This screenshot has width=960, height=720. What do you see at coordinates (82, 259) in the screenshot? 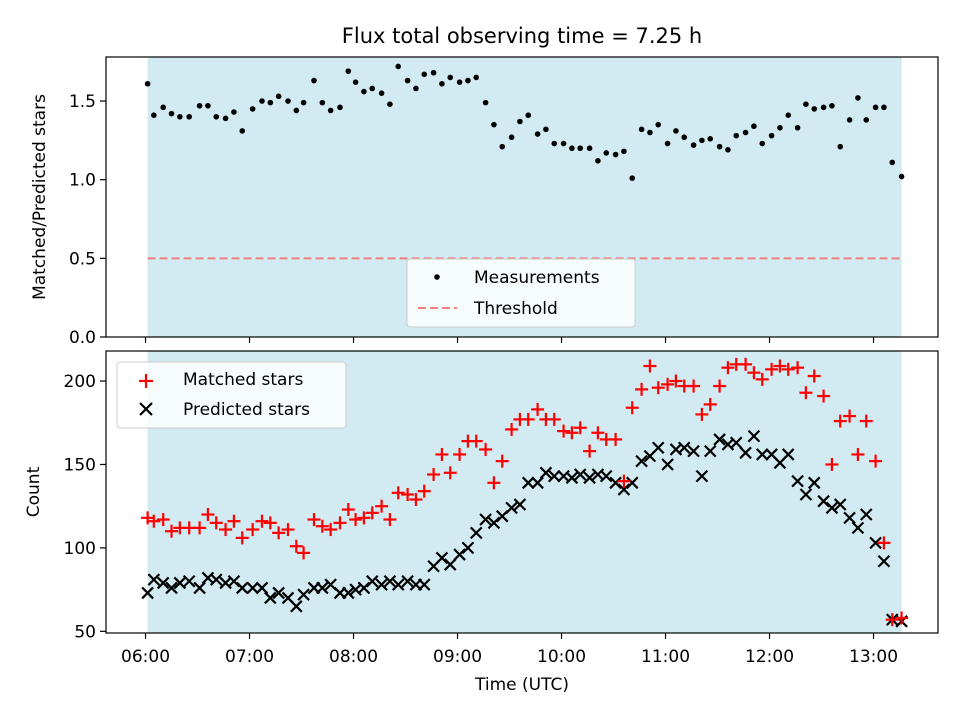
I see `top-y-tick-label: 0.5` at bounding box center [82, 259].